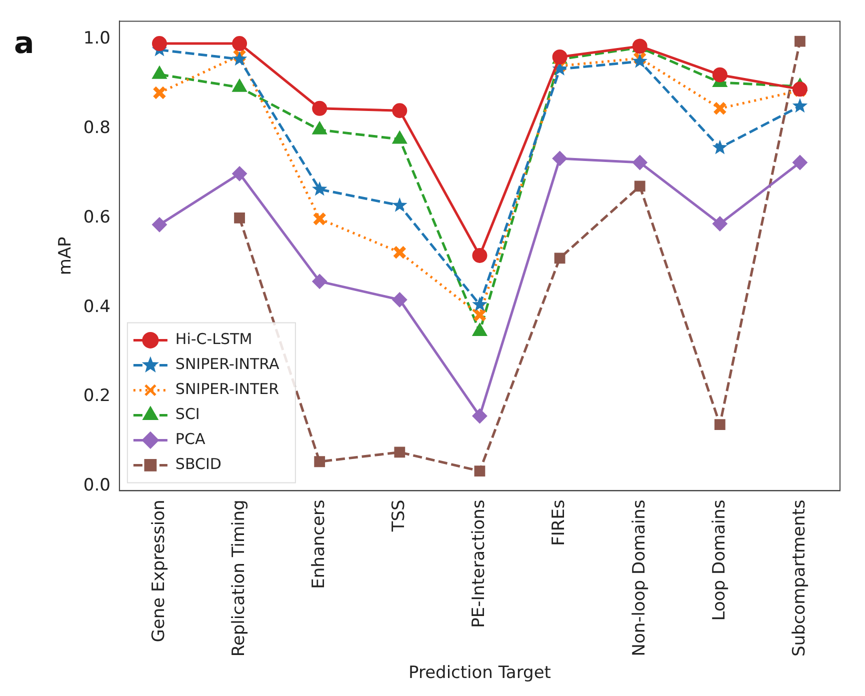 This screenshot has width=865, height=696. What do you see at coordinates (480, 673) in the screenshot?
I see `x-axis-title: Prediction Target` at bounding box center [480, 673].